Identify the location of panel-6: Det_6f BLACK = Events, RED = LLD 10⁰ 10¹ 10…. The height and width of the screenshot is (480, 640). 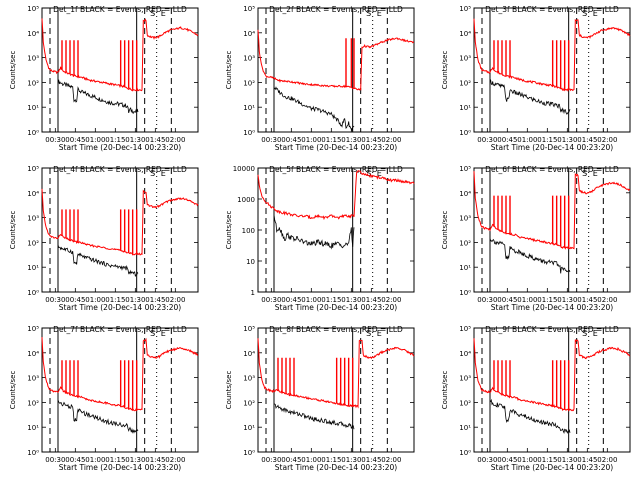
(536, 238).